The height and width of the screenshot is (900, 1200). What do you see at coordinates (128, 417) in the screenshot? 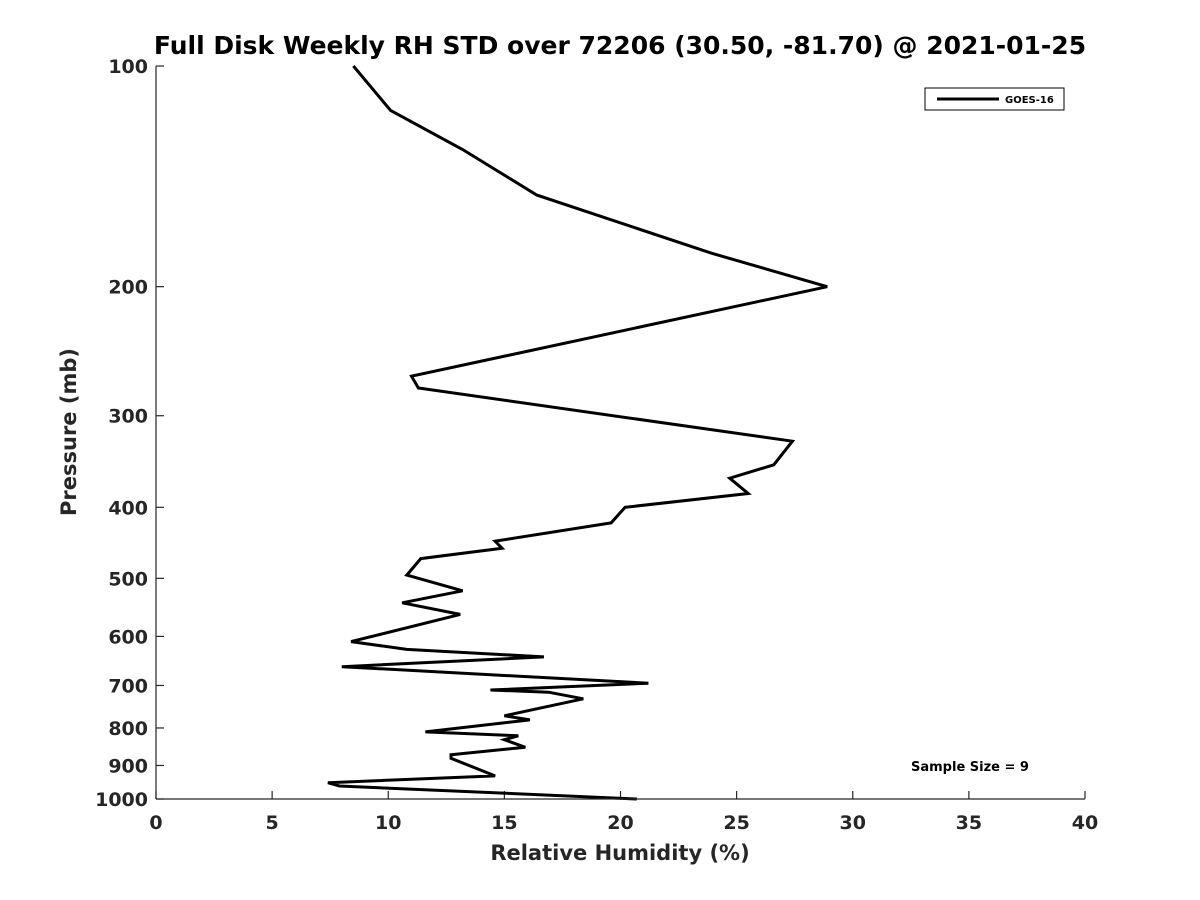
I see `y-tick-label: 300` at bounding box center [128, 417].